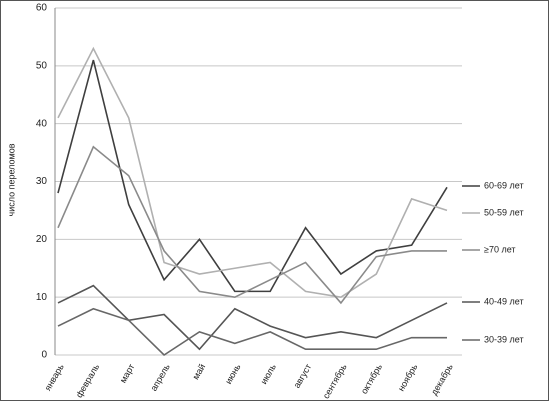 This screenshot has height=401, width=549. What do you see at coordinates (42, 181) in the screenshot?
I see `y-tick-label: 30` at bounding box center [42, 181].